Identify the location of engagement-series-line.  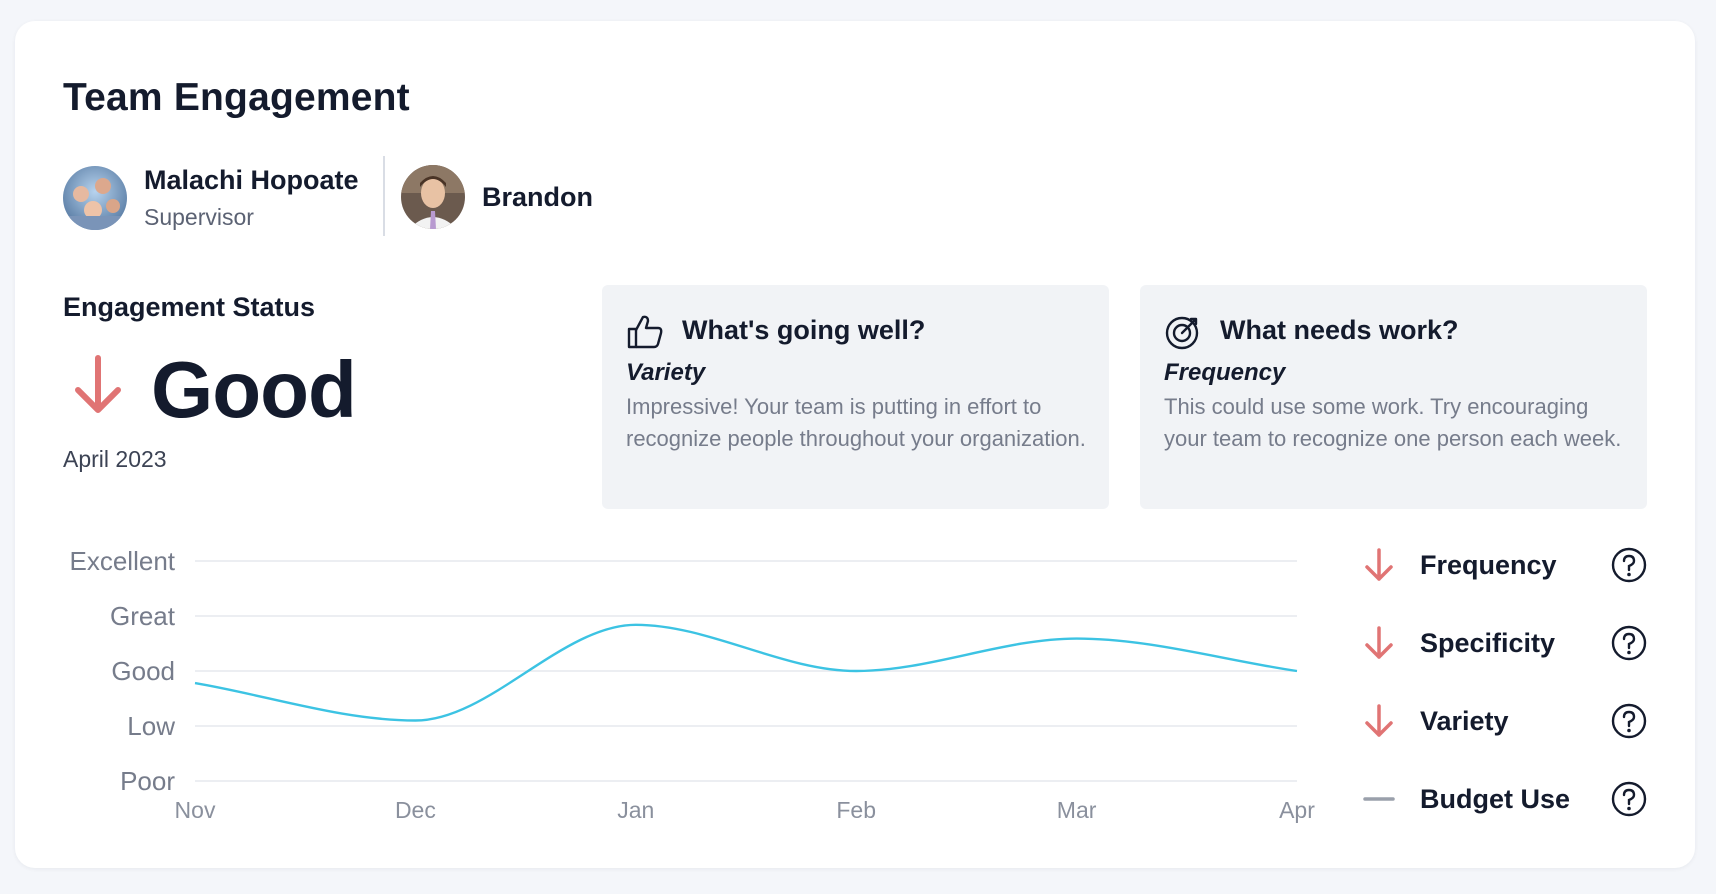
(746, 672).